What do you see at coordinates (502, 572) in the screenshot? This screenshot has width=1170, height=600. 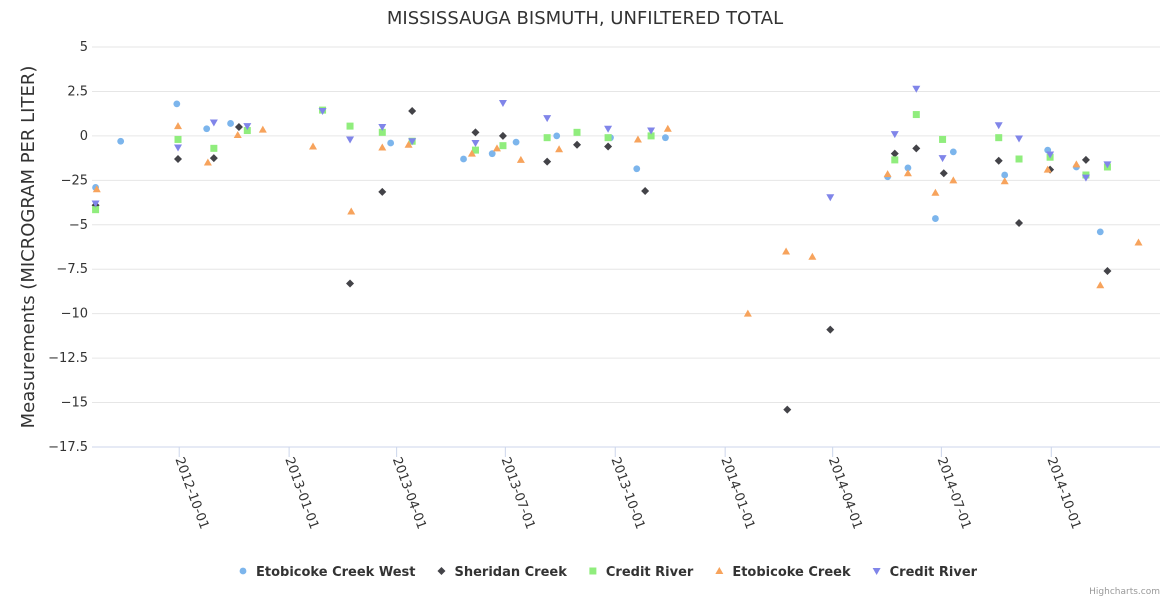 I see `legend-item: Sheridan Creek` at bounding box center [502, 572].